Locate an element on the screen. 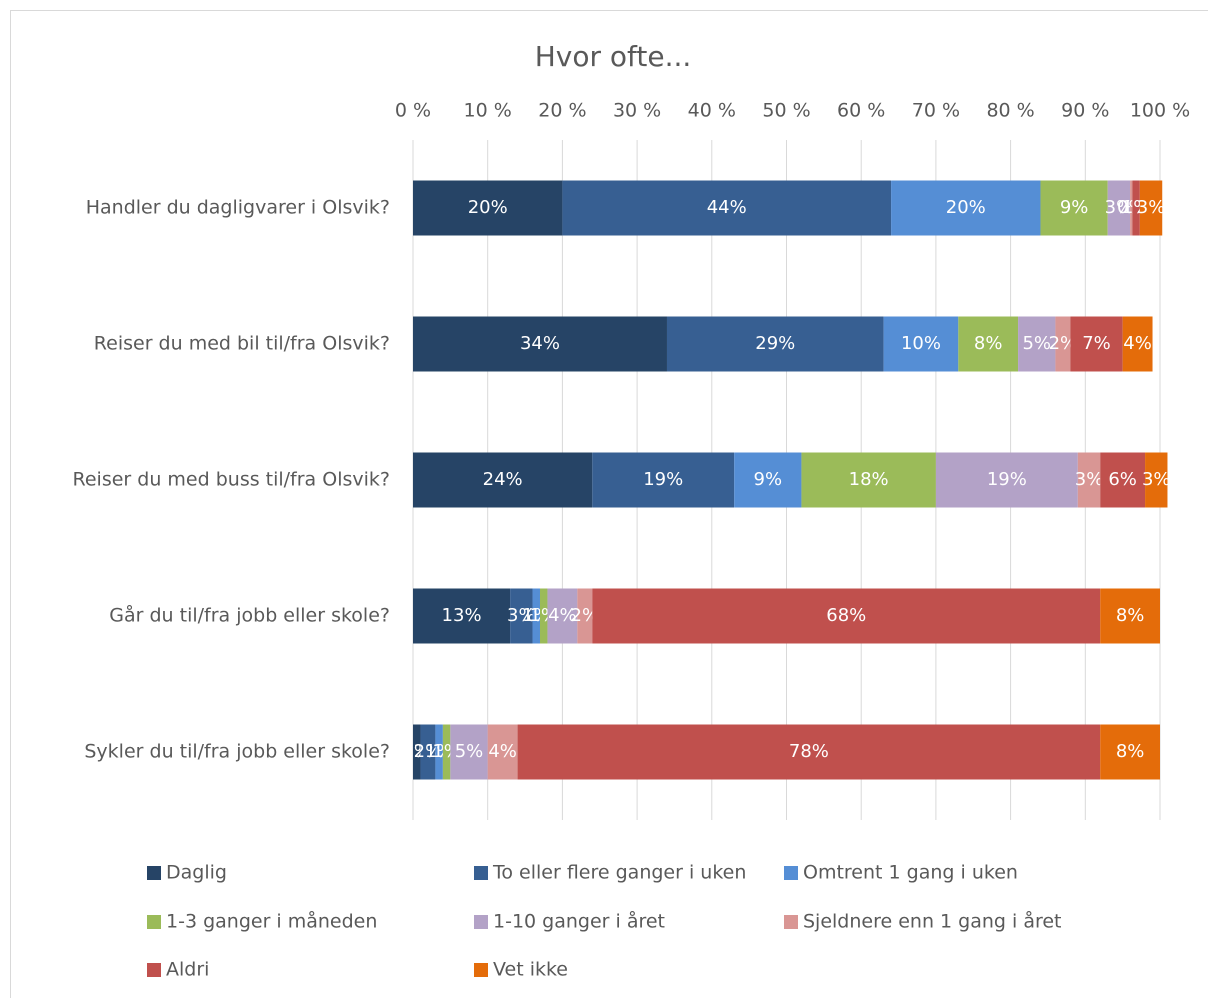  data-label: 13% is located at coordinates (462, 615).